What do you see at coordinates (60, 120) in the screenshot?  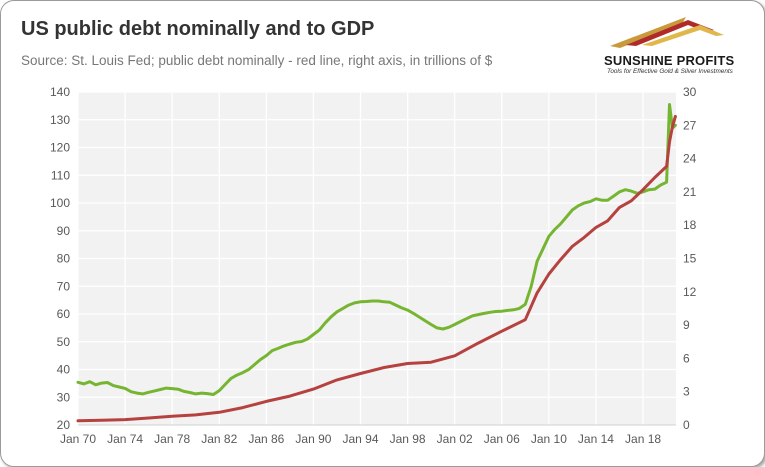 I see `y-left-tick-label: 130` at bounding box center [60, 120].